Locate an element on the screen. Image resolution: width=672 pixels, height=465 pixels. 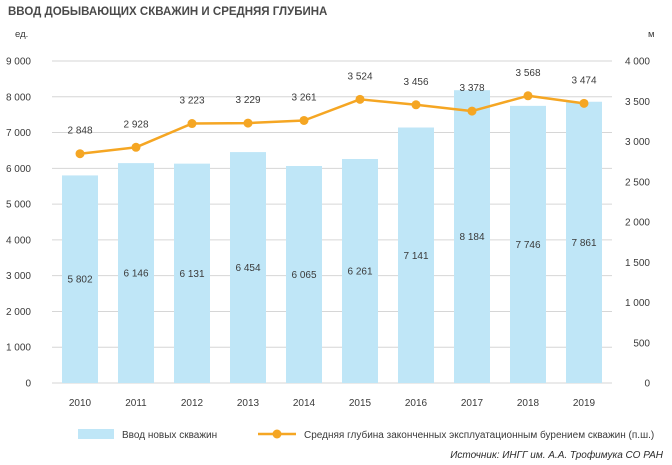
right-tick-label: 2 500 is located at coordinates (637, 182).